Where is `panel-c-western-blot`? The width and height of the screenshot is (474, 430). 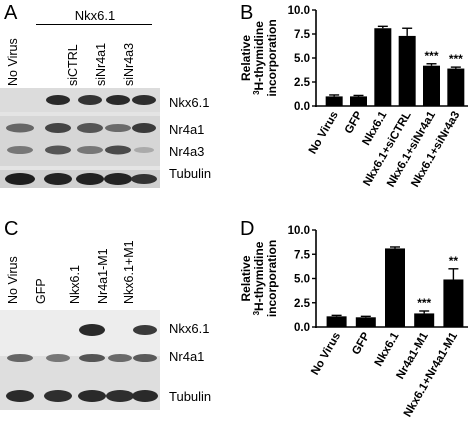 panel-c-western-blot is located at coordinates (80, 360).